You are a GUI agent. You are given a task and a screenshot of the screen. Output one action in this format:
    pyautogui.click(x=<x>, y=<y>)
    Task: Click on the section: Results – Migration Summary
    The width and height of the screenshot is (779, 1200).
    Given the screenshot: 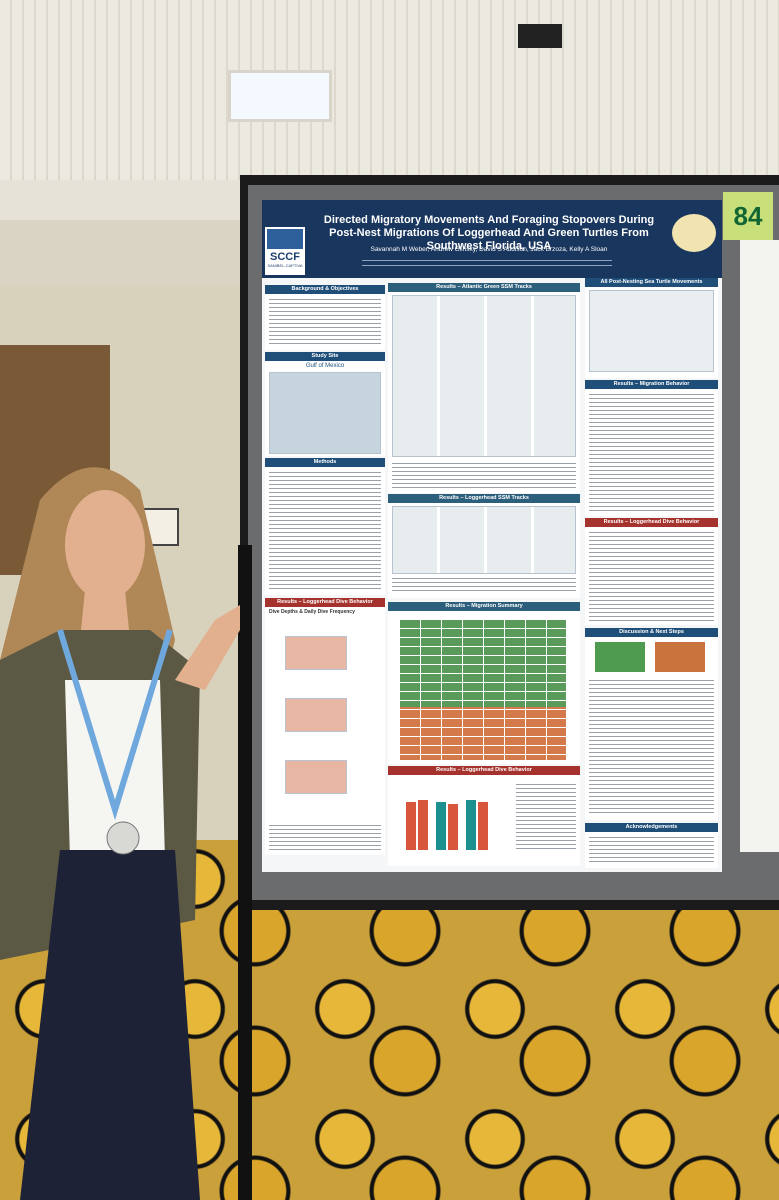 What is the action you would take?
    pyautogui.click(x=484, y=683)
    